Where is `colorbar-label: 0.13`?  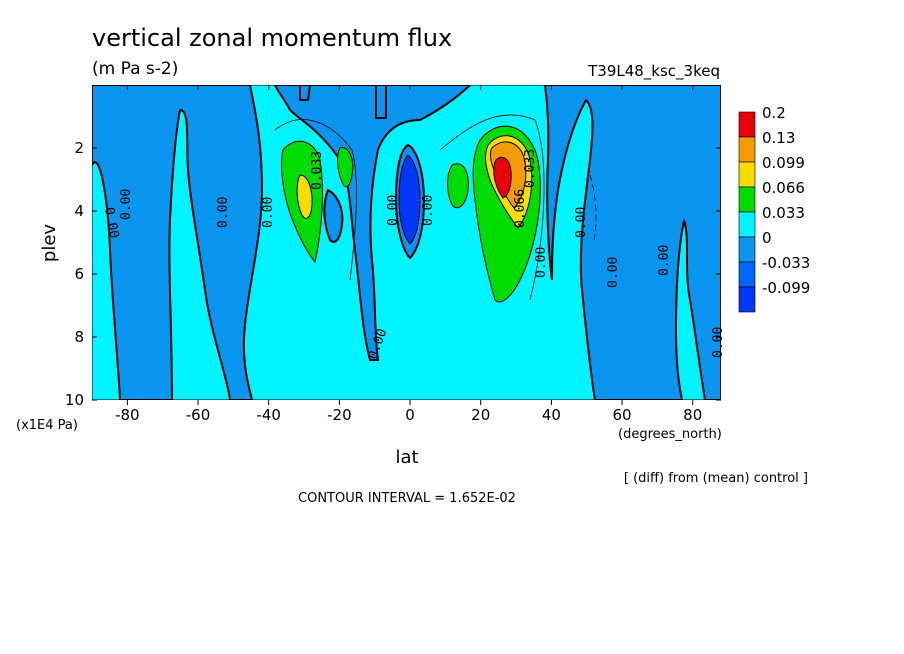
colorbar-label: 0.13 is located at coordinates (778, 138).